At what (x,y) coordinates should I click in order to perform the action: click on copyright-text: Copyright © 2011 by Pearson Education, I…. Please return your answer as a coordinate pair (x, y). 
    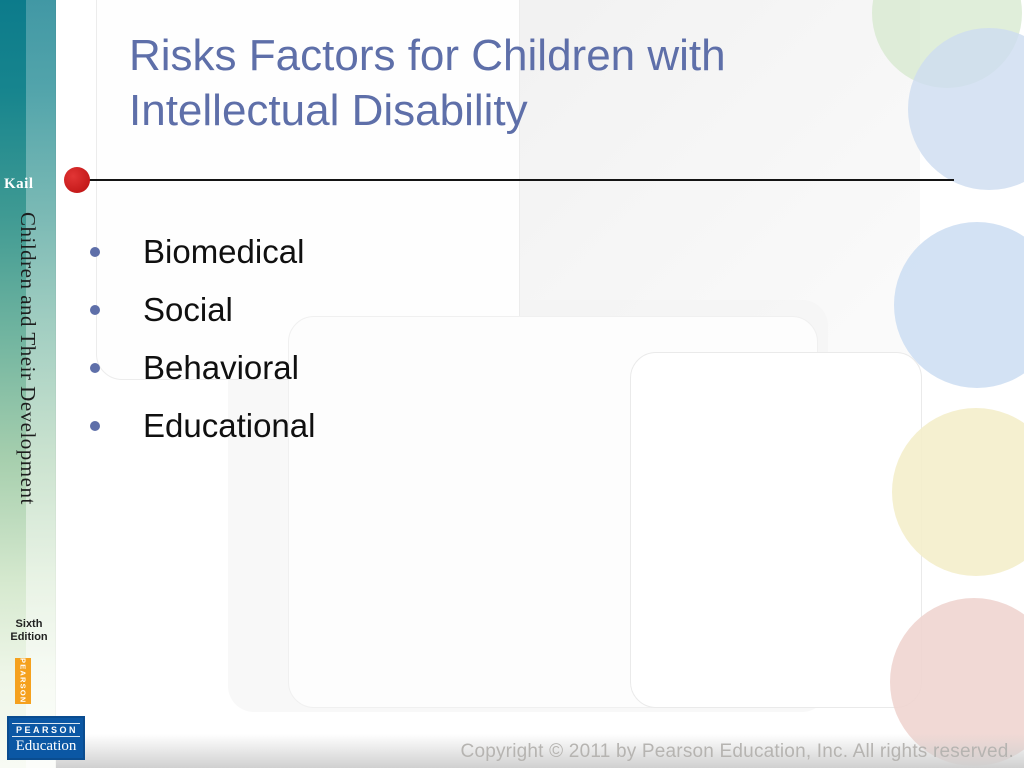
    Looking at the image, I should click on (737, 751).